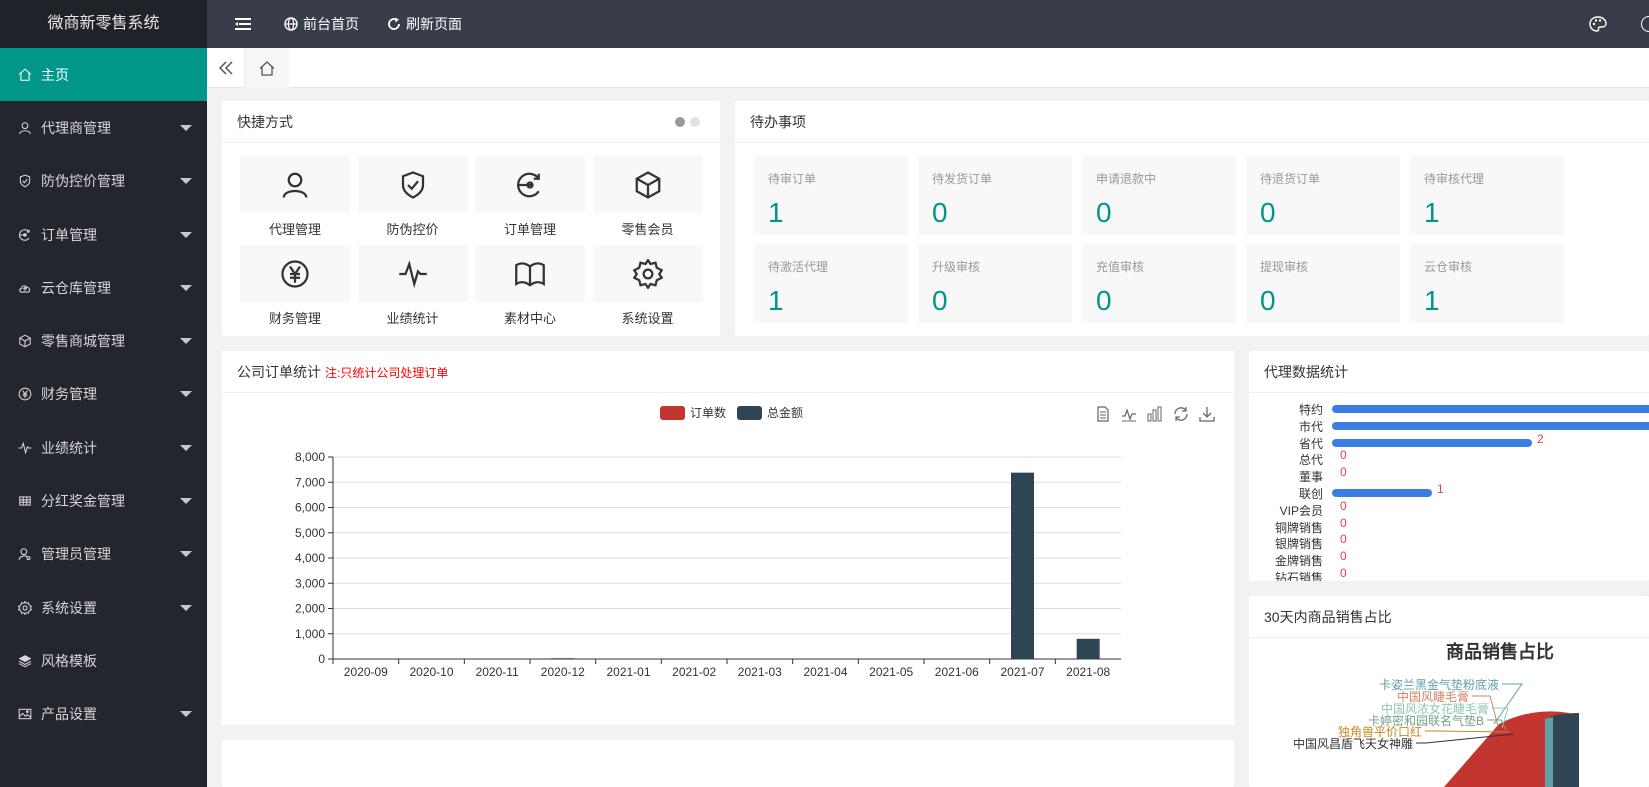 The image size is (1649, 787). Describe the element at coordinates (69, 607) in the screenshot. I see `sidebar-item-label: 系统设置` at that location.